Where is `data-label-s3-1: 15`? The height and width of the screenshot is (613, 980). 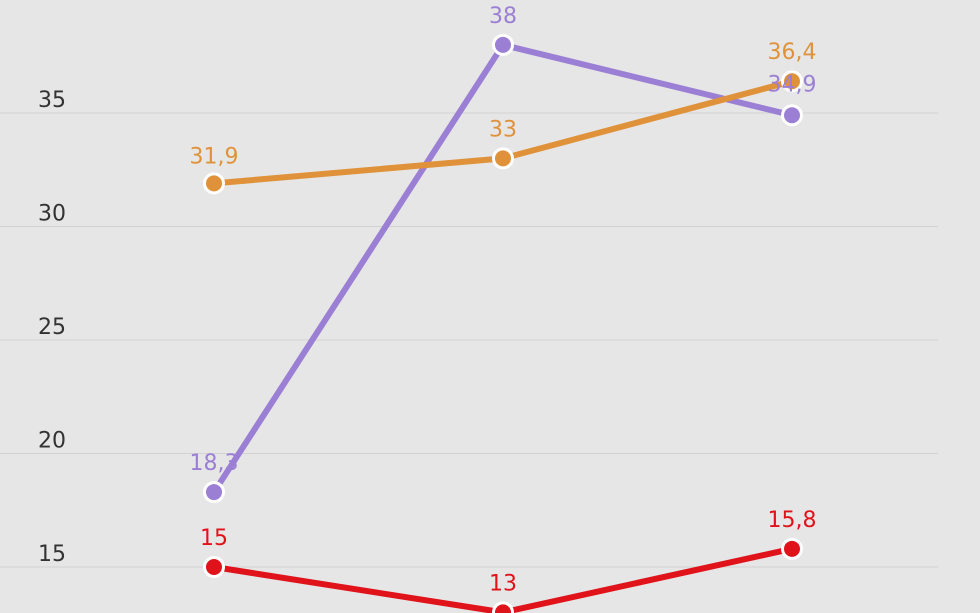 data-label-s3-1: 15 is located at coordinates (214, 538).